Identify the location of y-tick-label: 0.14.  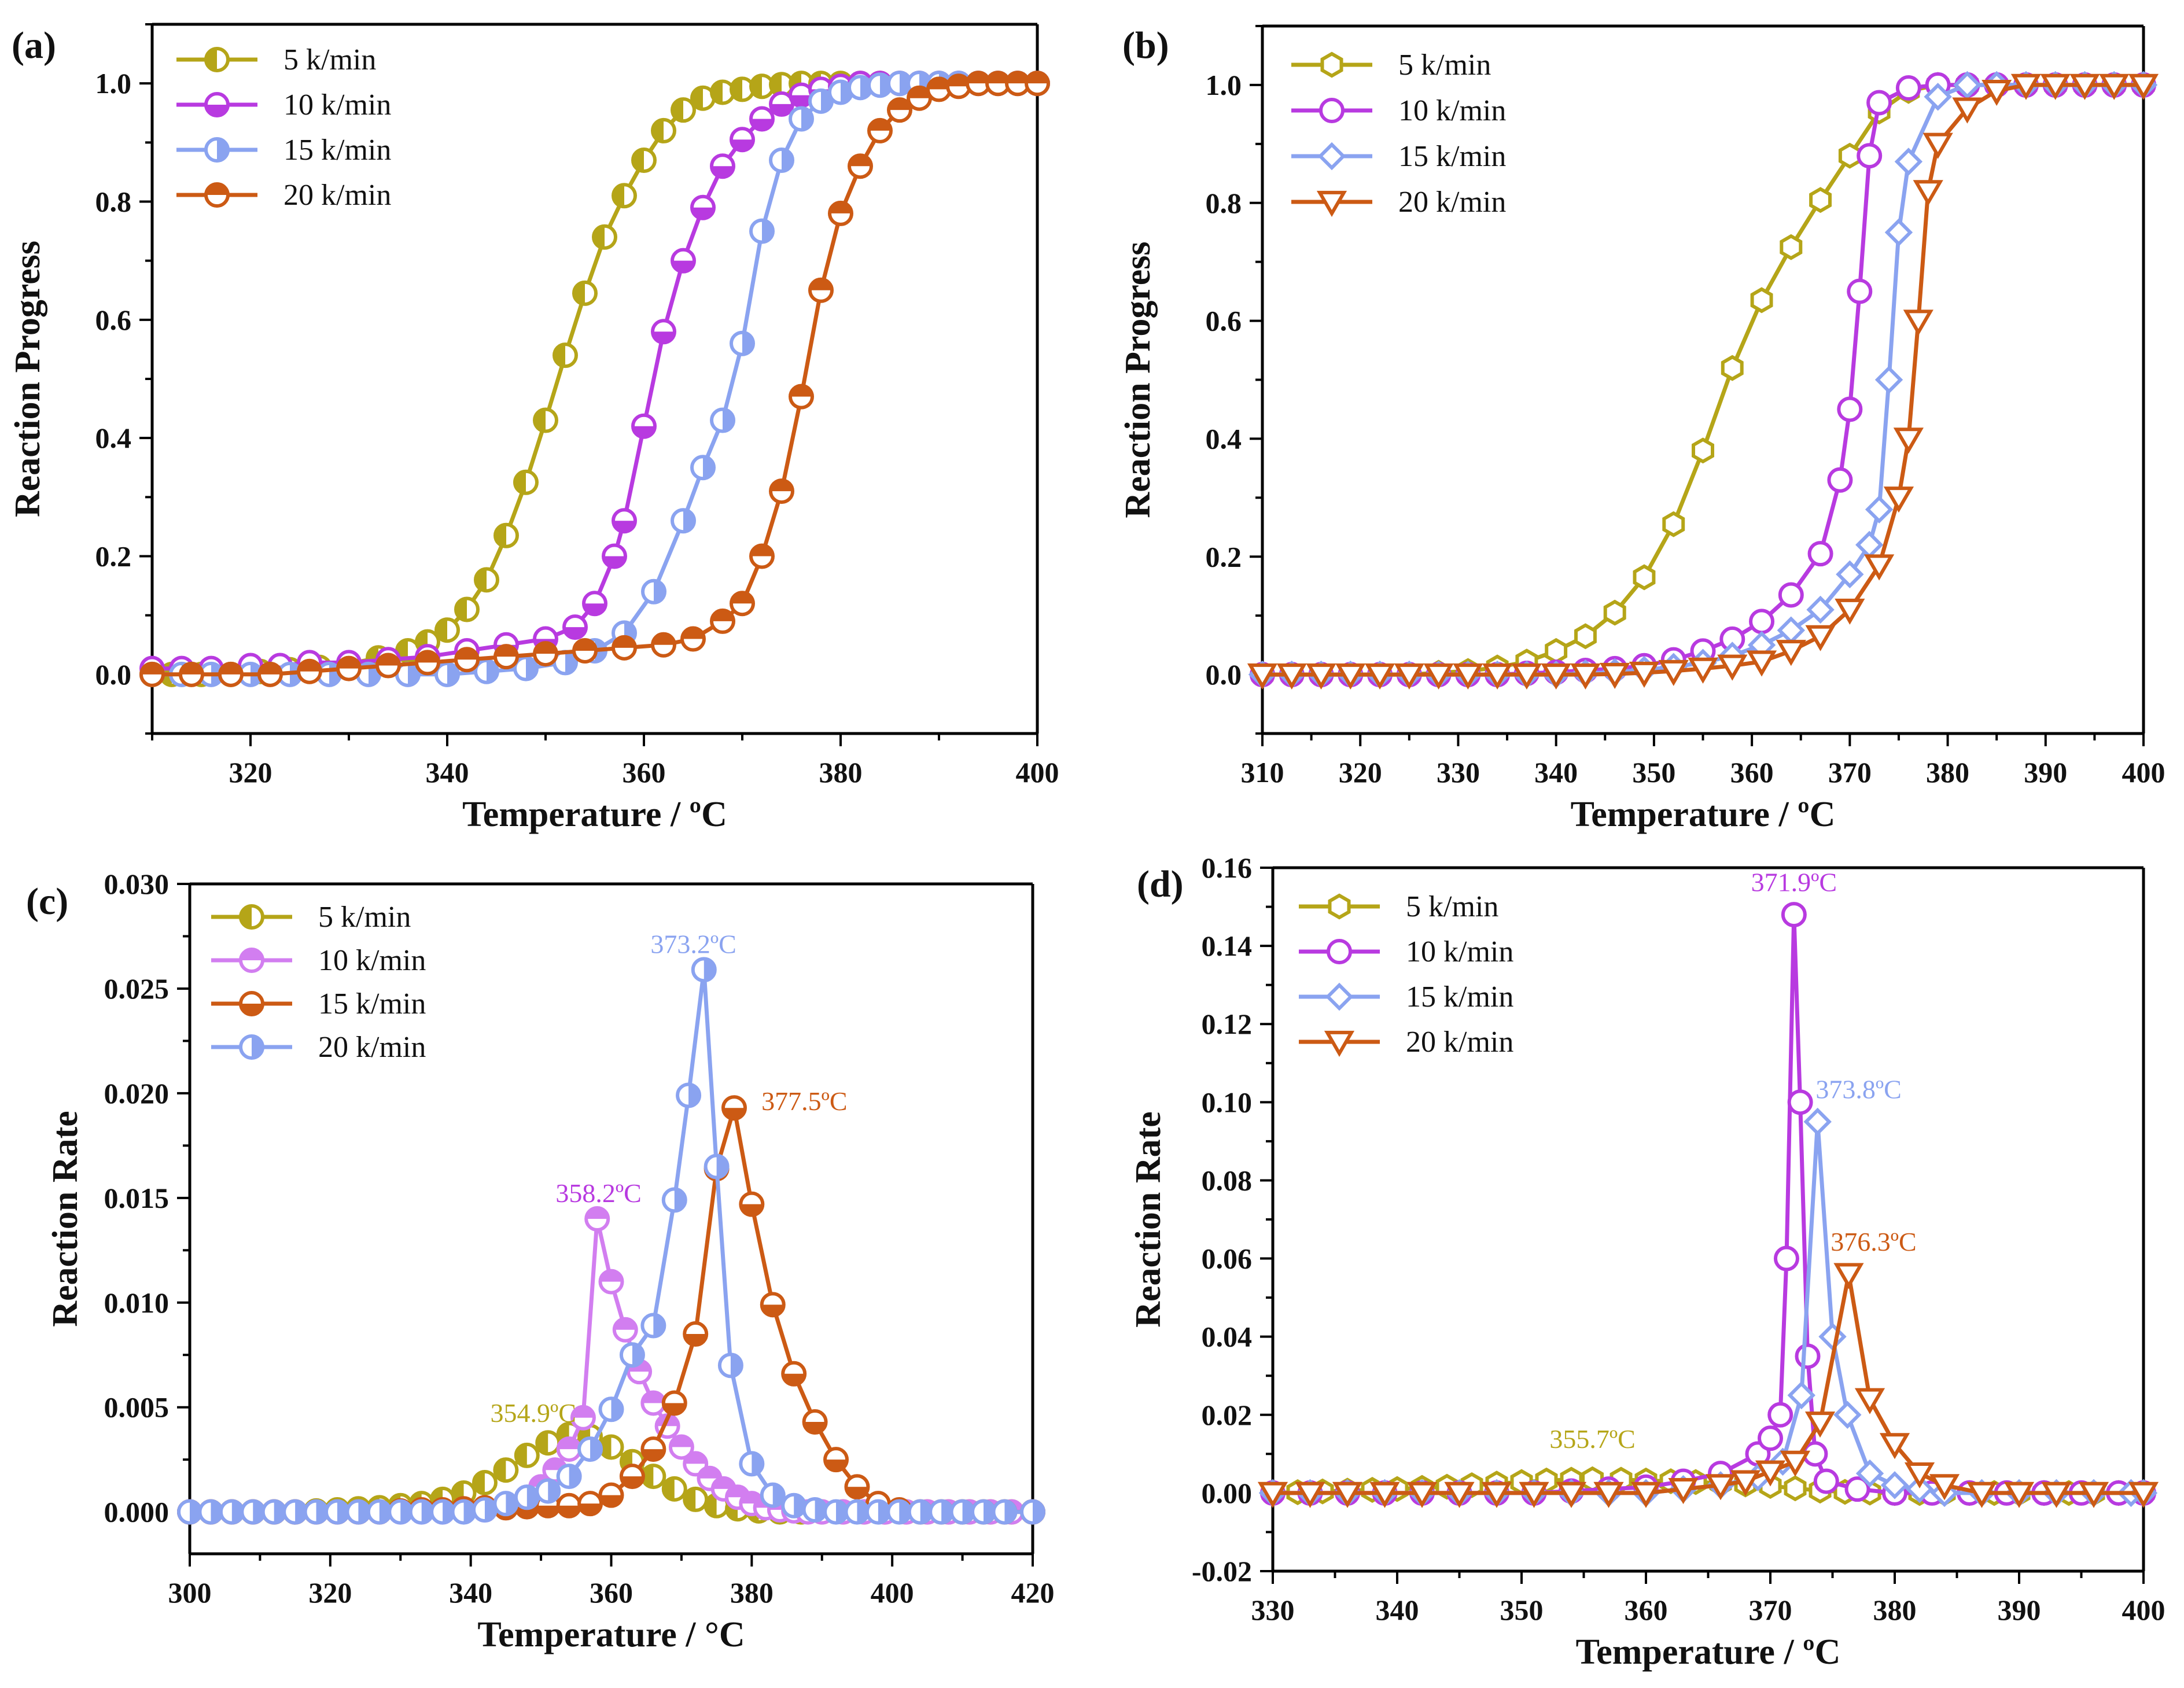
(1227, 946).